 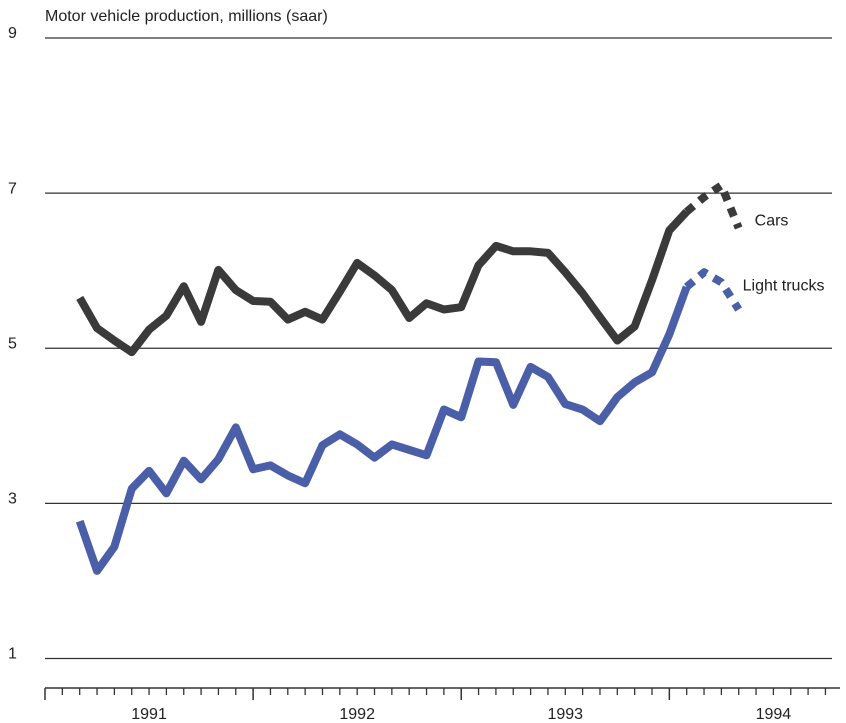 I want to click on x-tick-label: 1991, so click(x=149, y=714).